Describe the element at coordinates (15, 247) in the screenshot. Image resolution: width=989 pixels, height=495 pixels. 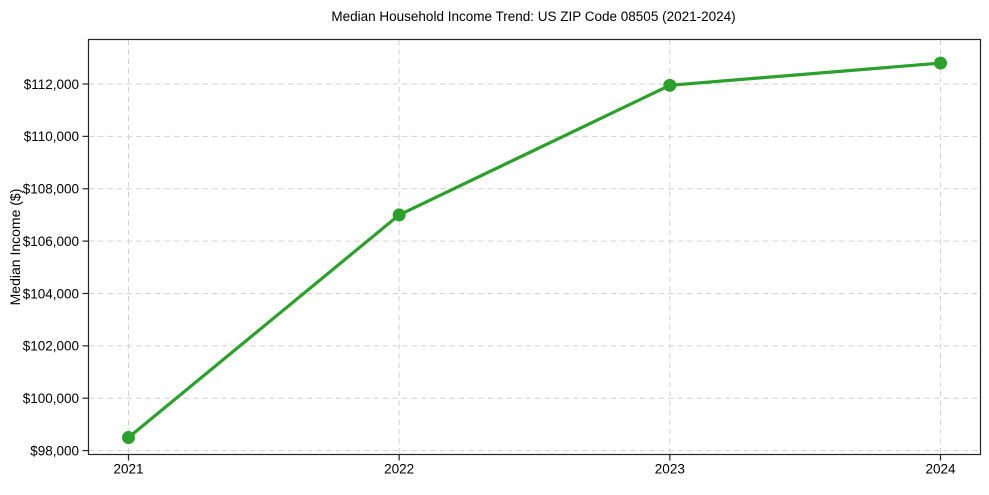
I see `y-axis-label: Median Income ($)` at that location.